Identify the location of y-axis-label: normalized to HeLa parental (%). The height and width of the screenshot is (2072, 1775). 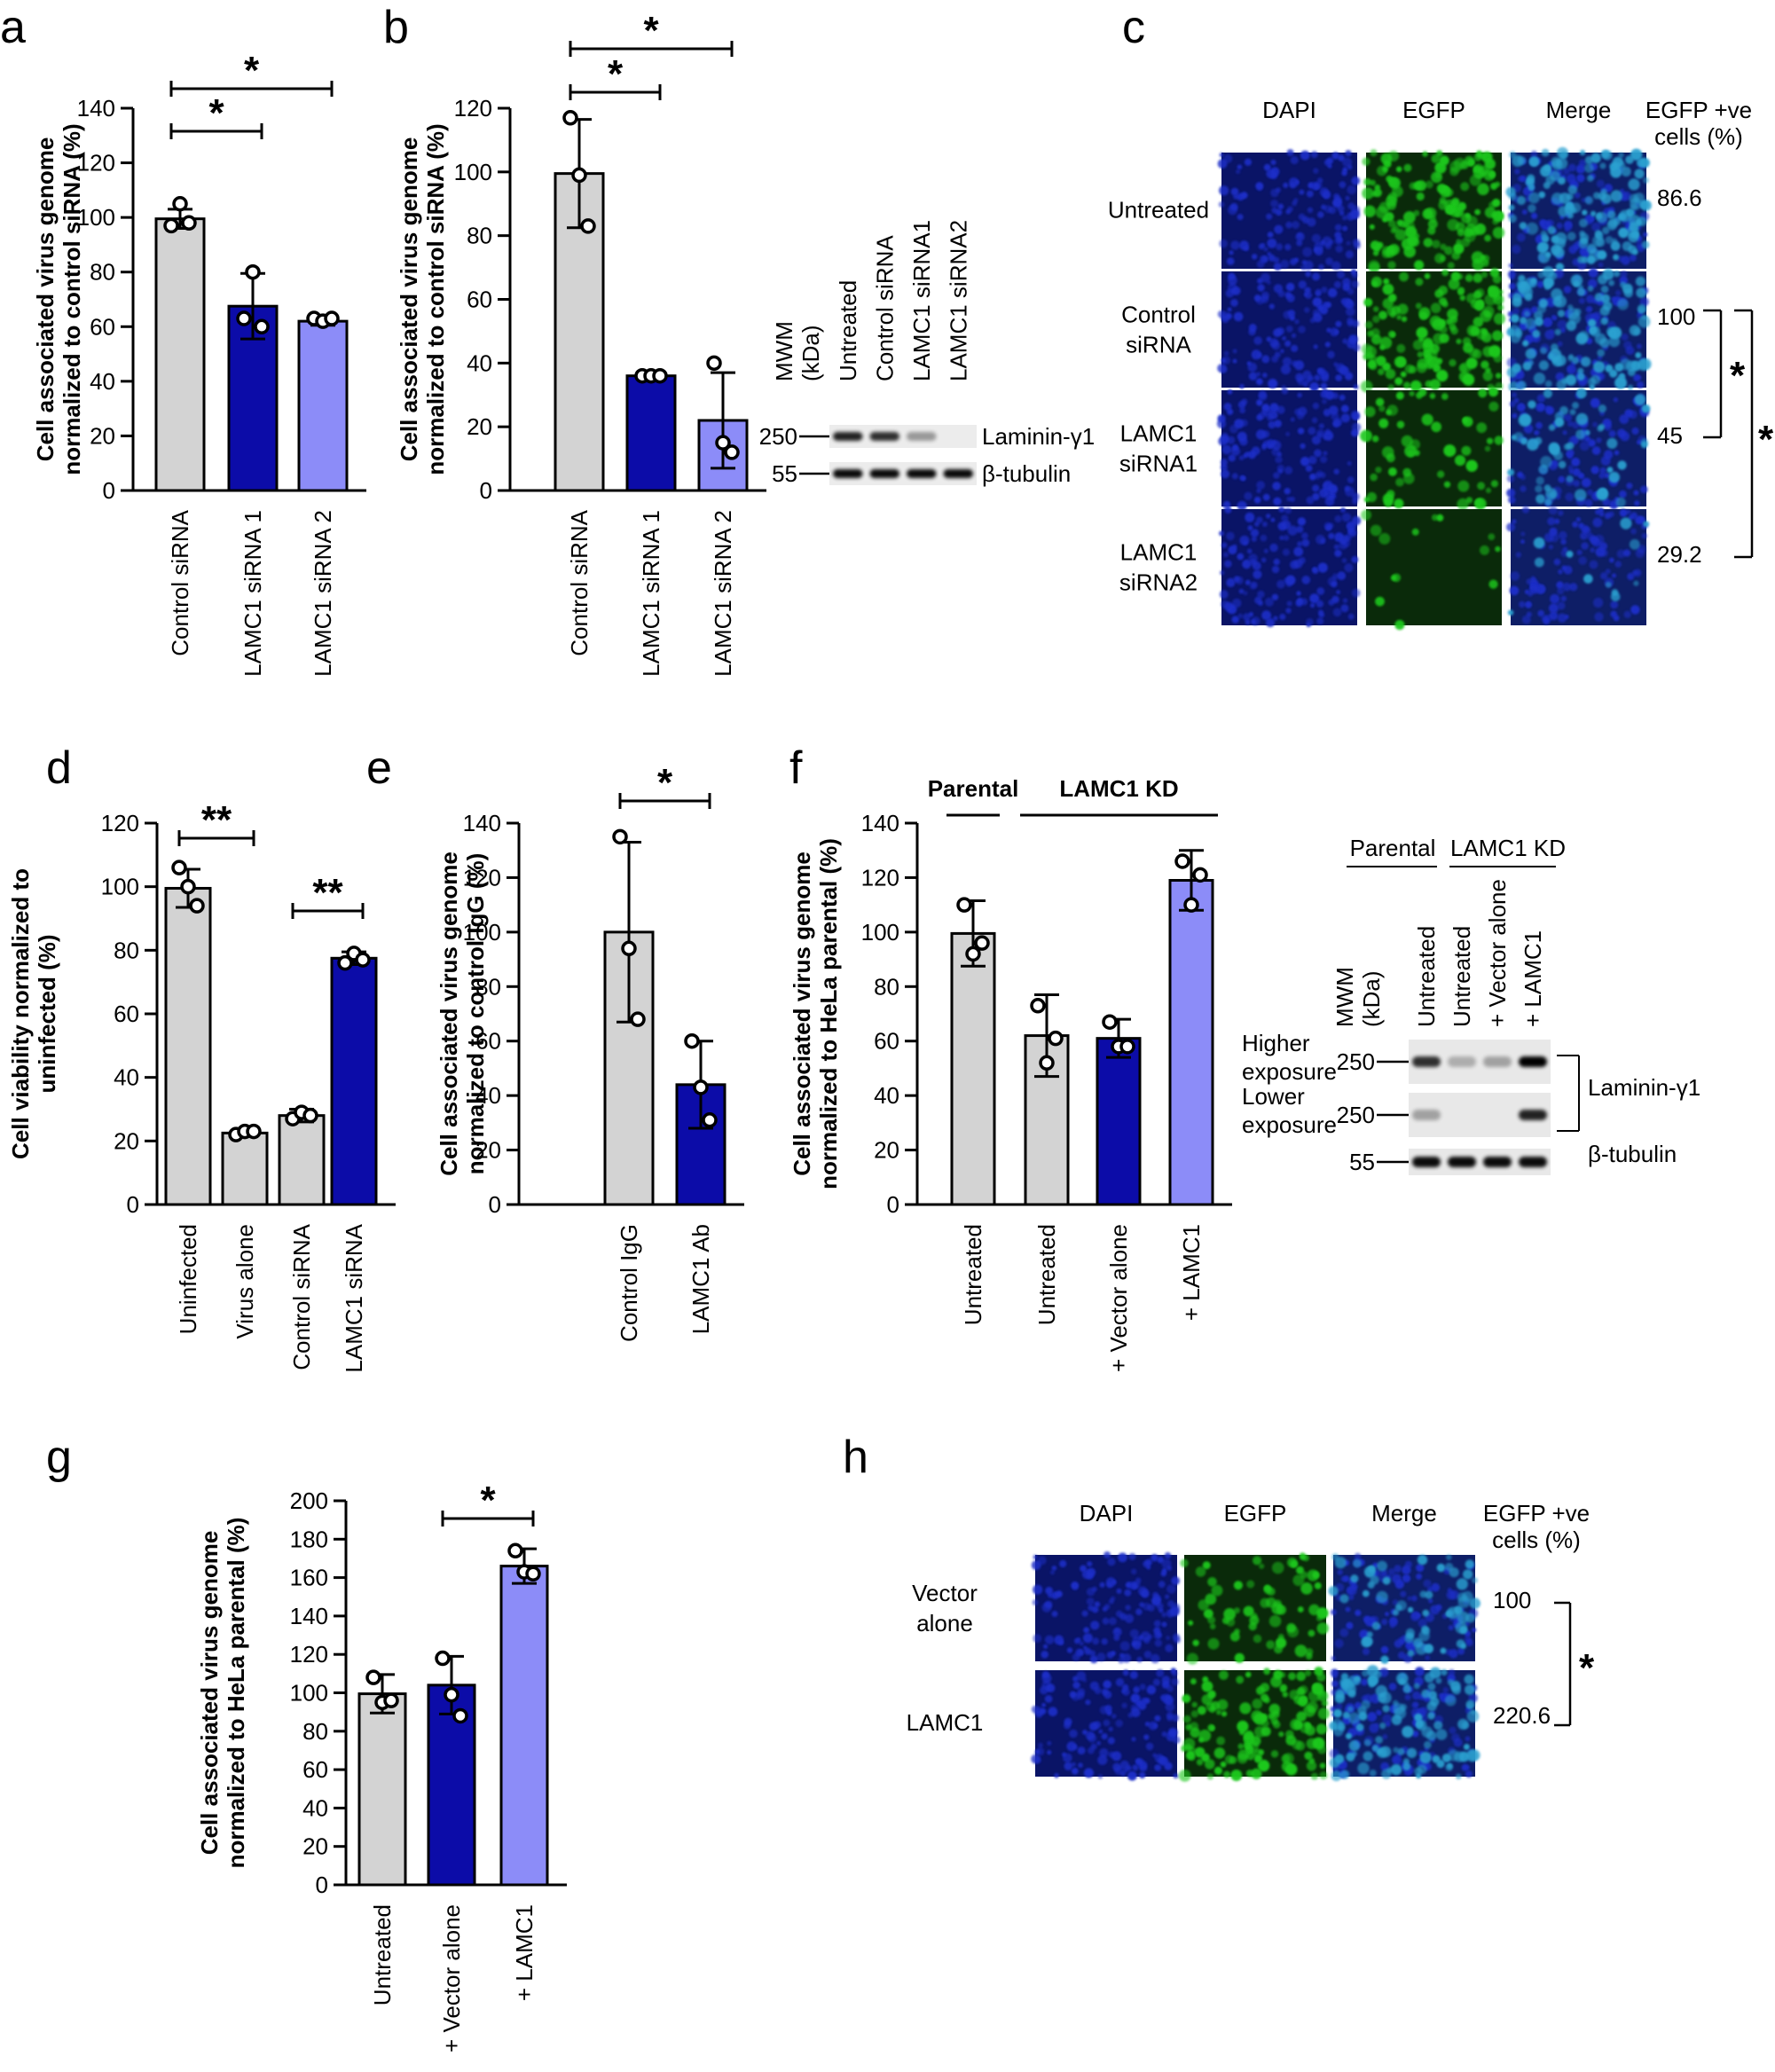
(236, 1693).